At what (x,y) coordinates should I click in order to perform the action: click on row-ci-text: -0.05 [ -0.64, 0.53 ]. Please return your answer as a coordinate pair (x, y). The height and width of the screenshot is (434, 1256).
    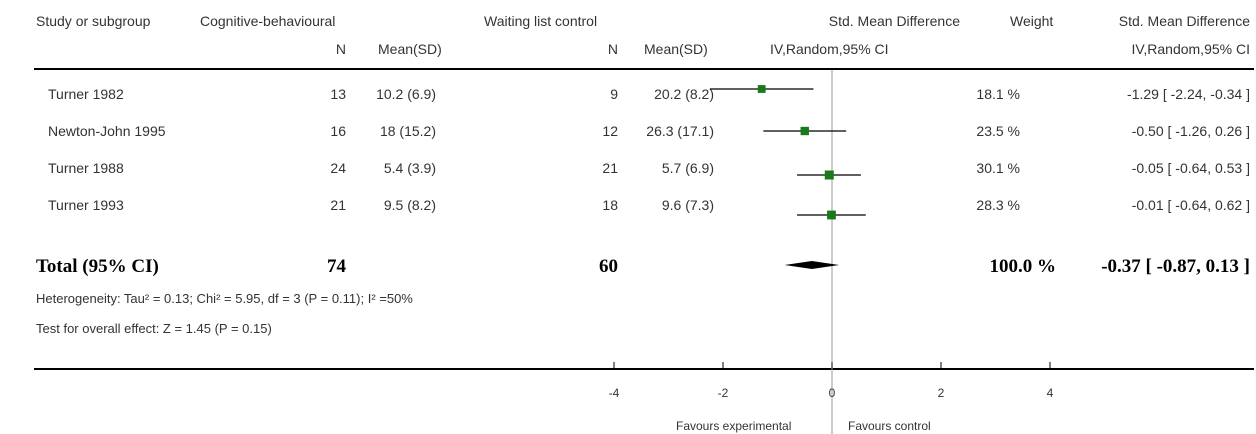
    Looking at the image, I should click on (1190, 168).